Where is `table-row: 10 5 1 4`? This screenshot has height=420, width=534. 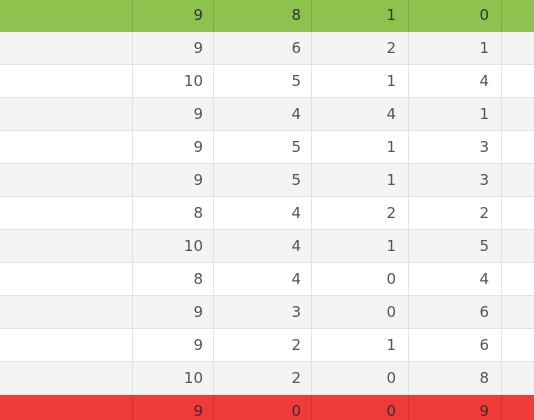 table-row: 10 5 1 4 is located at coordinates (267, 81).